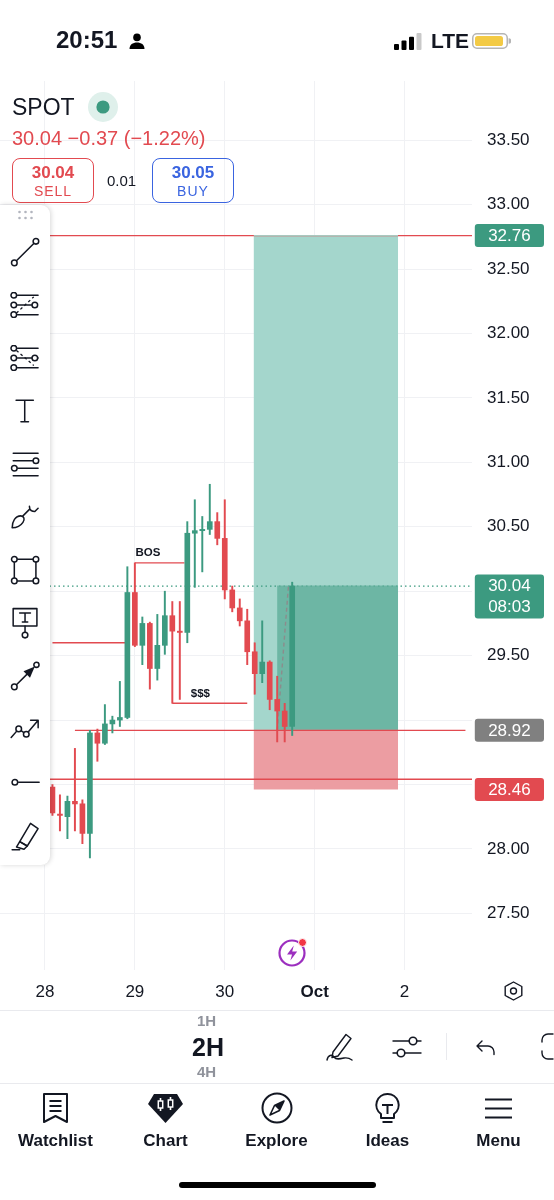 The width and height of the screenshot is (554, 1200). What do you see at coordinates (450, 41) in the screenshot?
I see `text: LTE` at bounding box center [450, 41].